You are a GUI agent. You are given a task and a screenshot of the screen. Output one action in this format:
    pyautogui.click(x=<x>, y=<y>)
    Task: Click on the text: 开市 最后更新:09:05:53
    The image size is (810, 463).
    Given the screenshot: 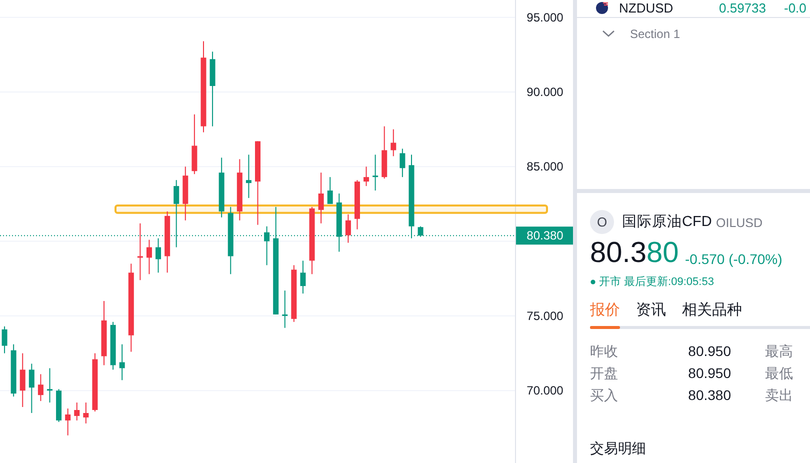 What is the action you would take?
    pyautogui.click(x=656, y=281)
    